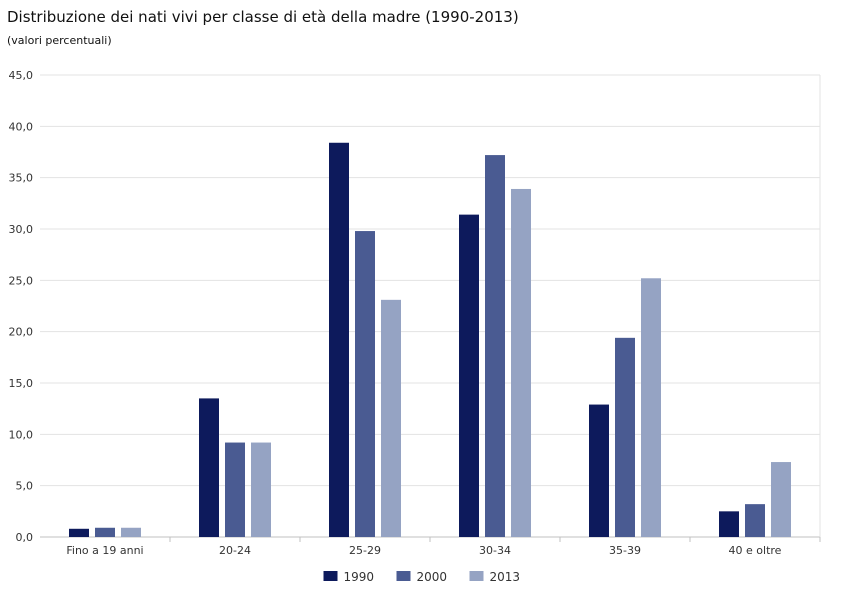  I want to click on x-tick-label: 25-29, so click(365, 550).